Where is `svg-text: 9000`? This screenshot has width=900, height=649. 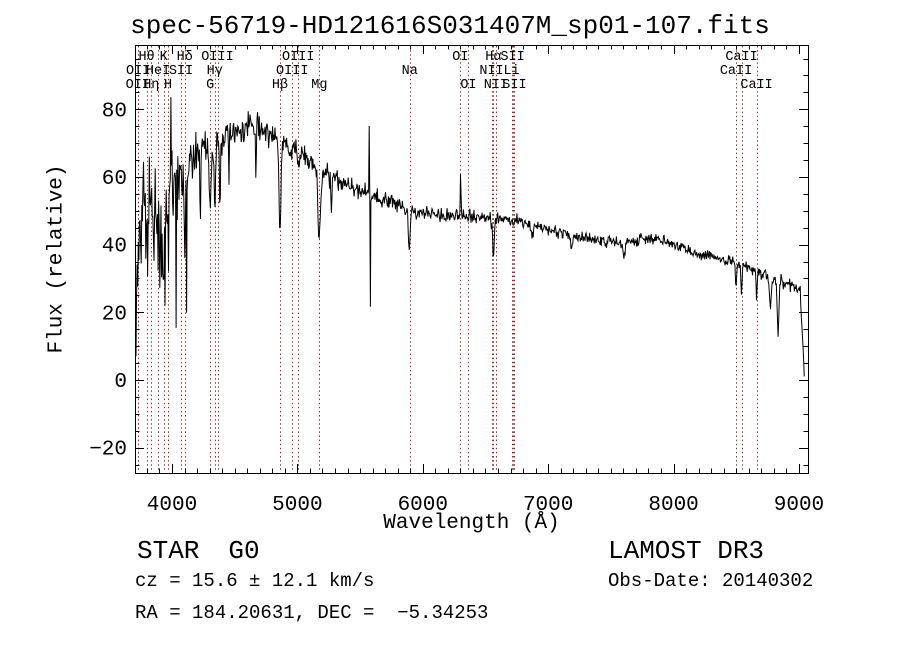 svg-text: 9000 is located at coordinates (799, 505).